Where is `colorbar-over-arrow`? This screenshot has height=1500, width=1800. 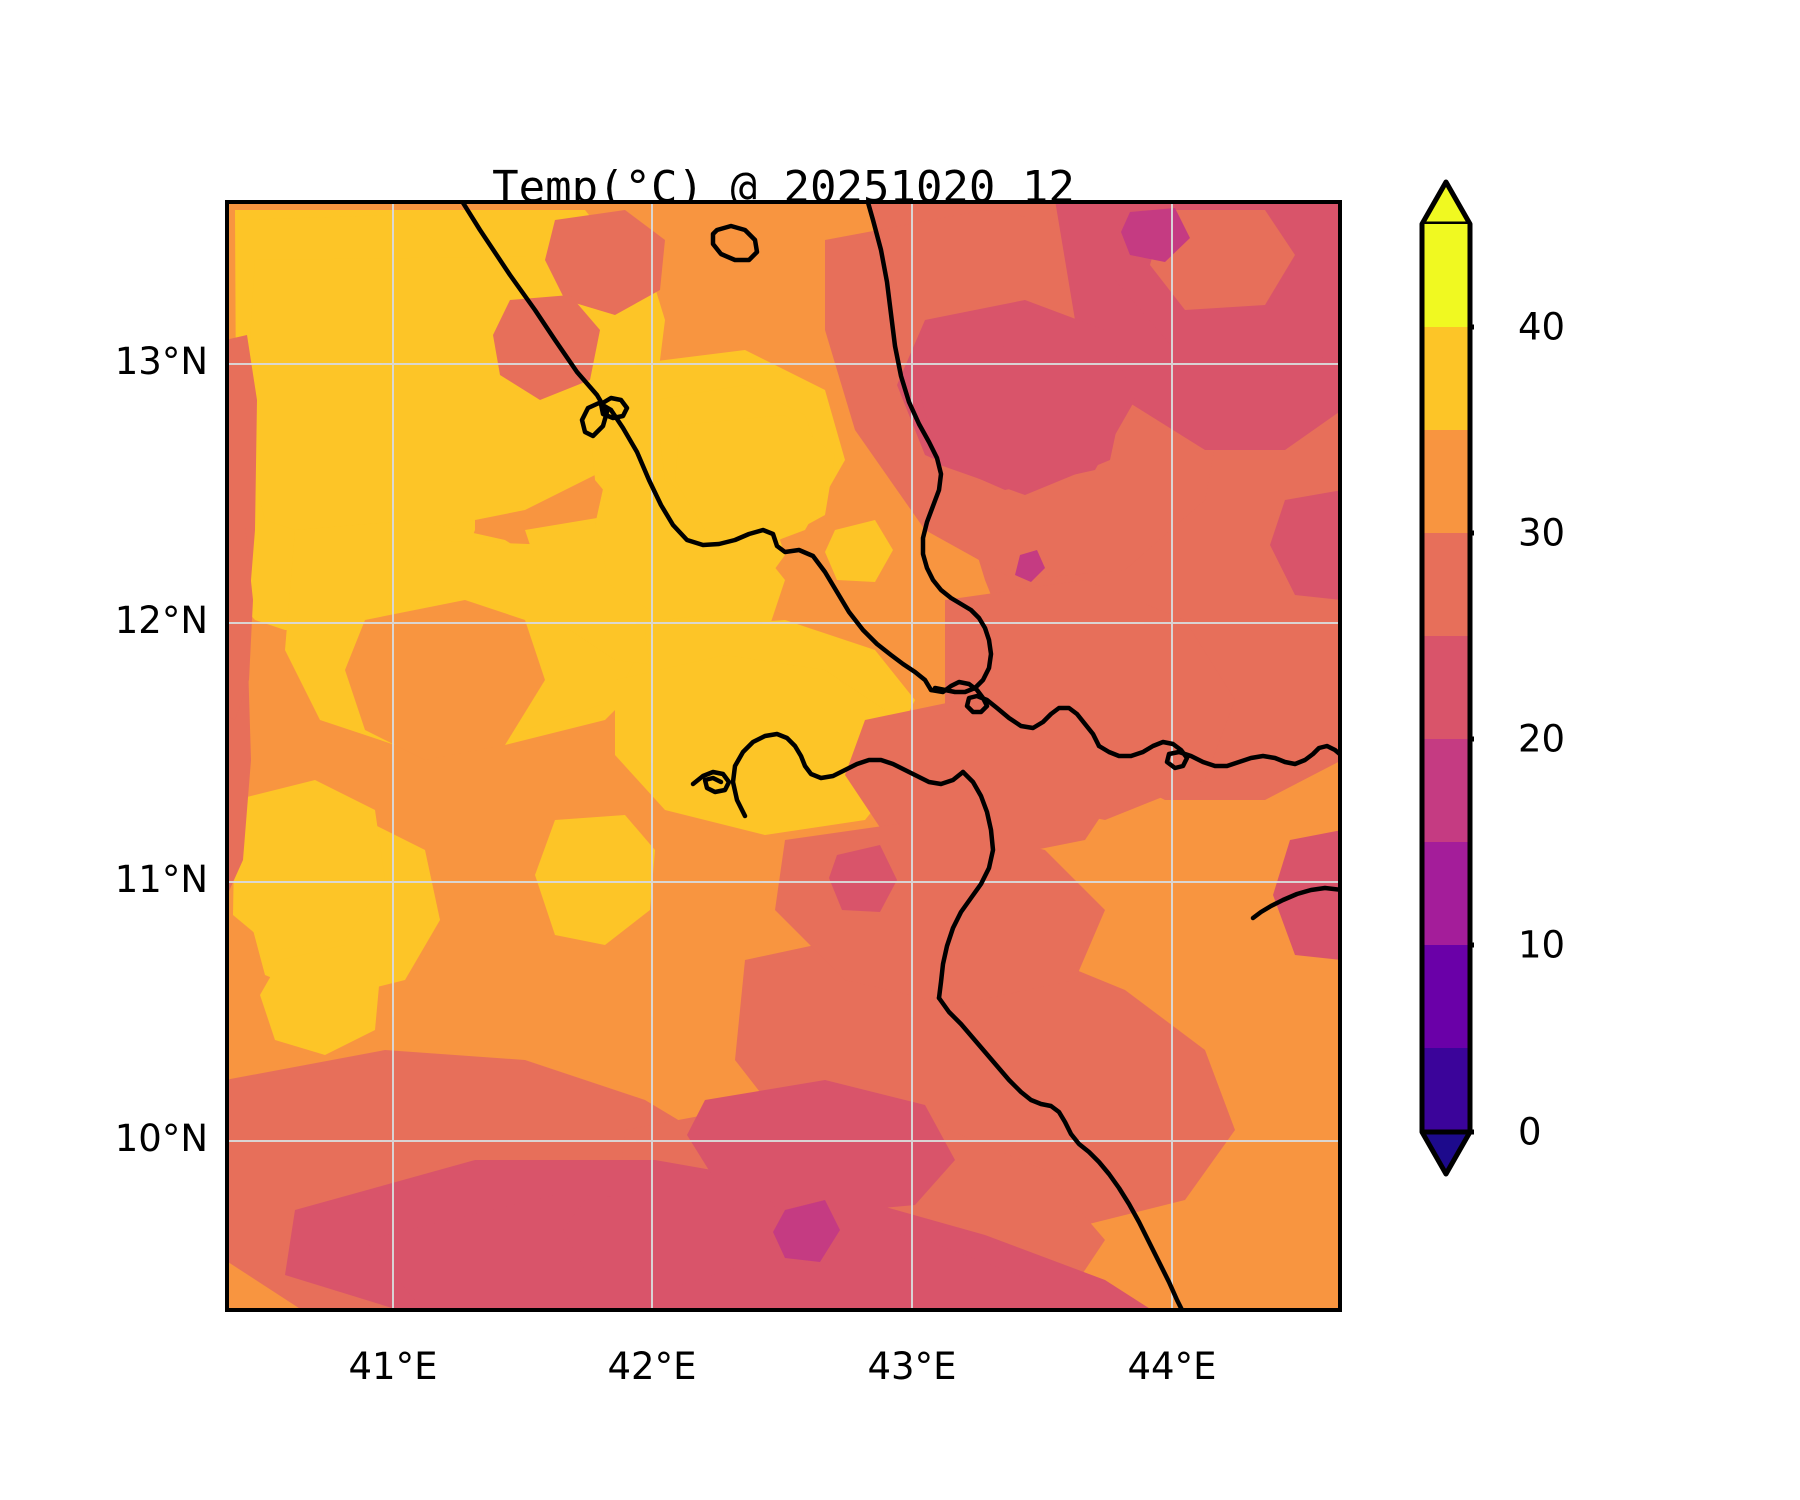 colorbar-over-arrow is located at coordinates (1446, 203).